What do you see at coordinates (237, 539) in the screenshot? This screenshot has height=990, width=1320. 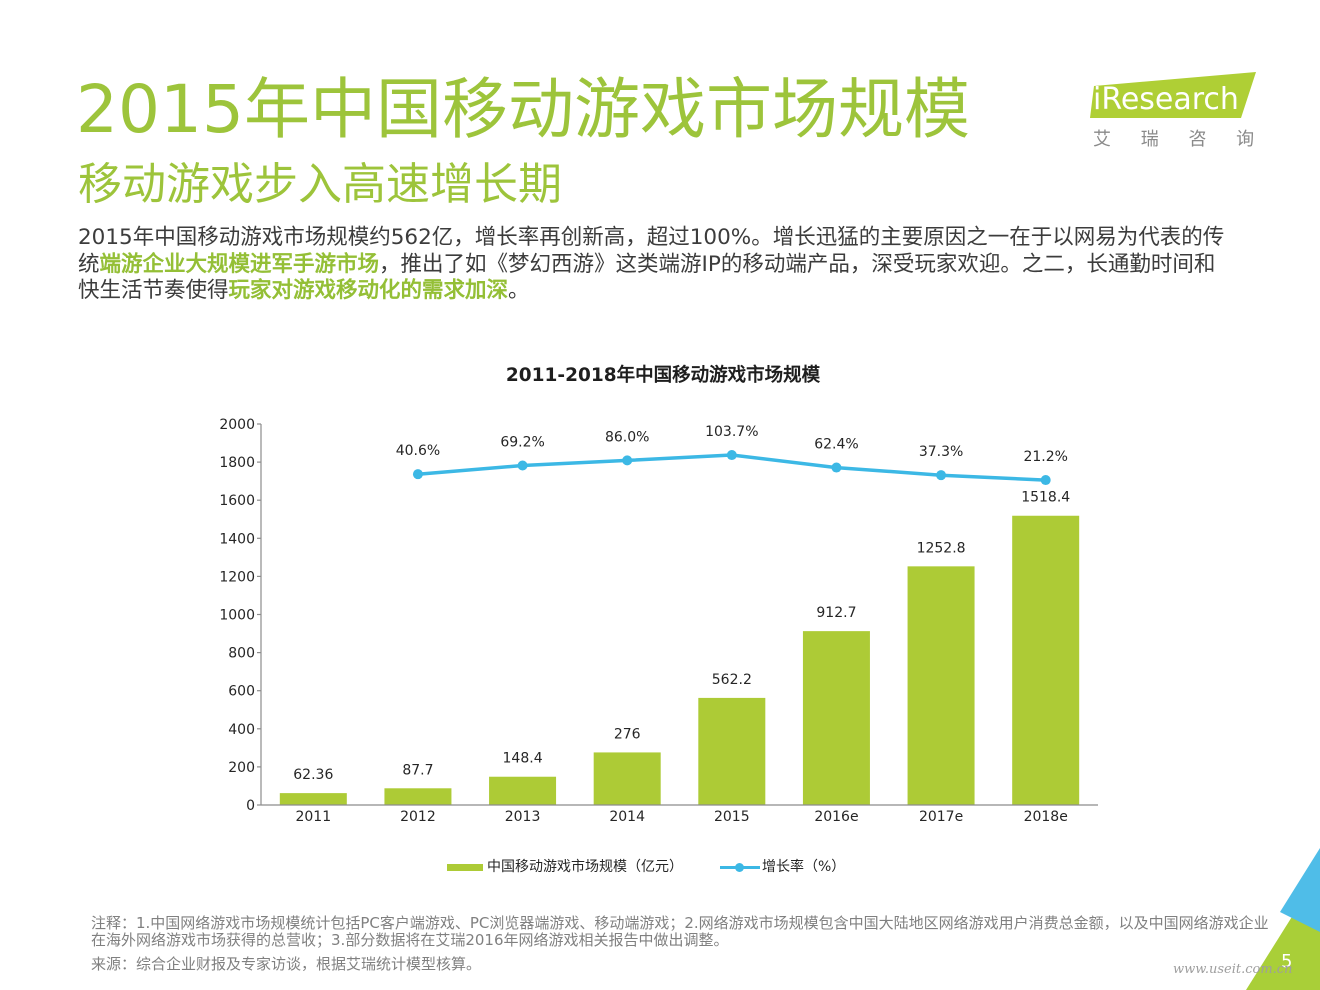 I see `y-tick-label: 1400` at bounding box center [237, 539].